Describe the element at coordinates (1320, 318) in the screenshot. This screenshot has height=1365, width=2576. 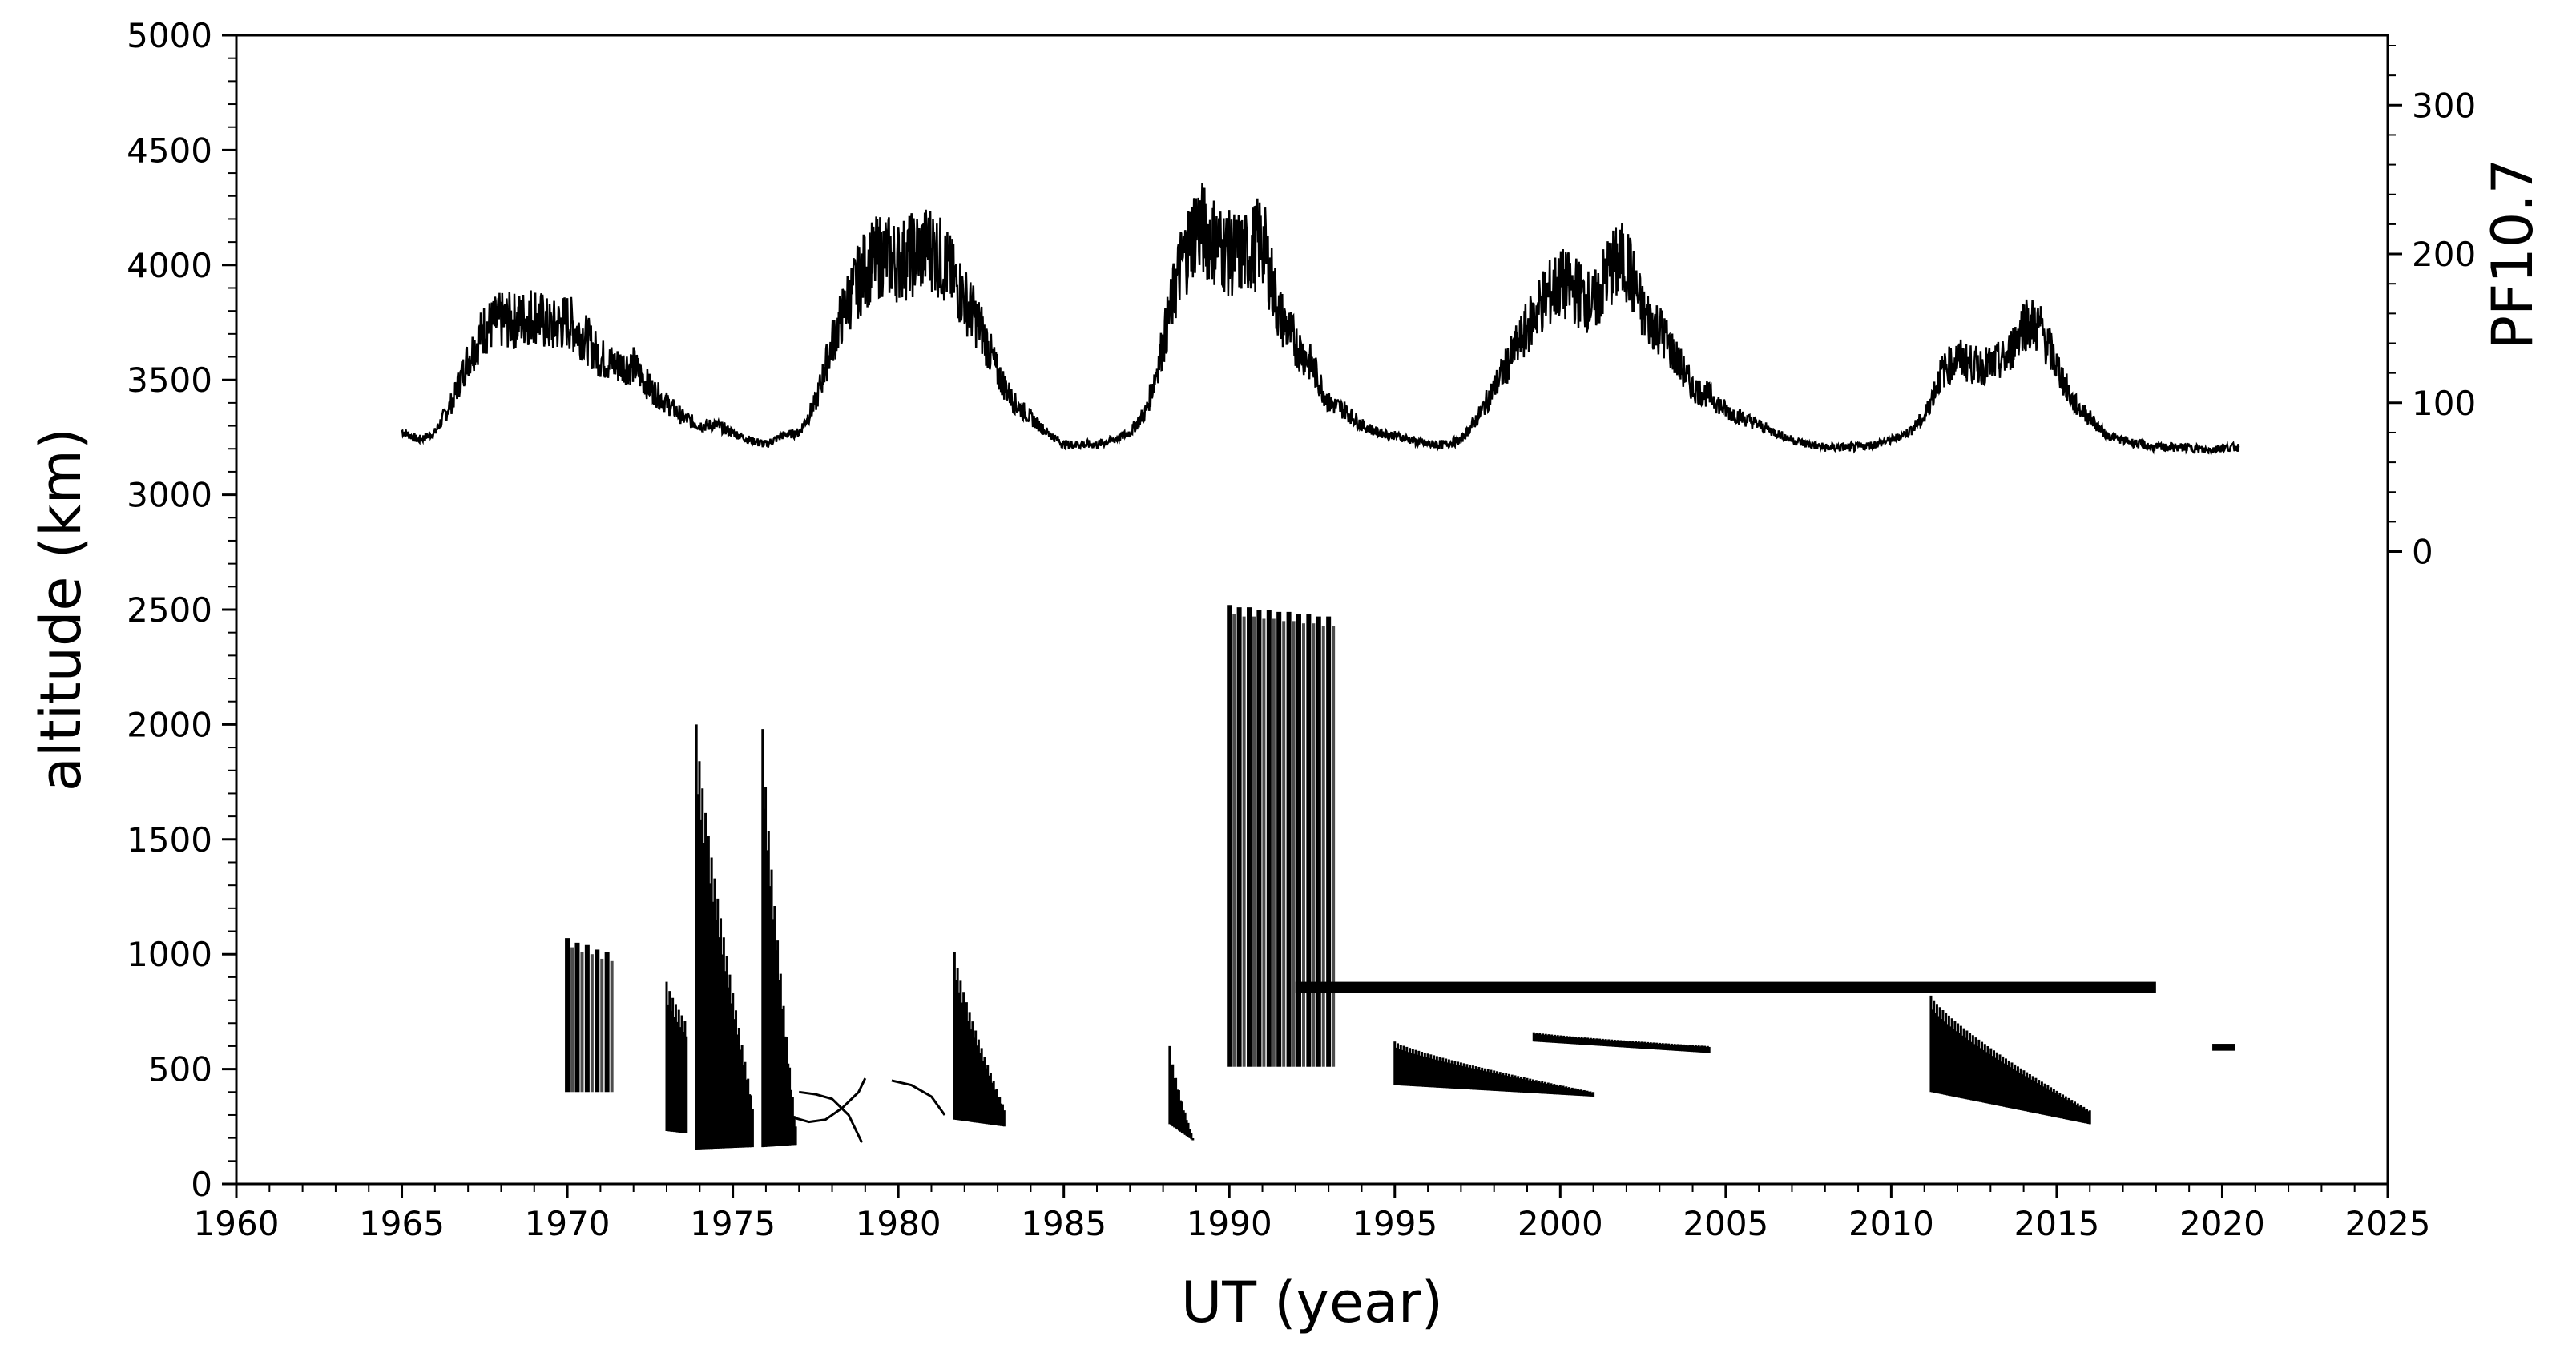
I see `pf107-series-line` at that location.